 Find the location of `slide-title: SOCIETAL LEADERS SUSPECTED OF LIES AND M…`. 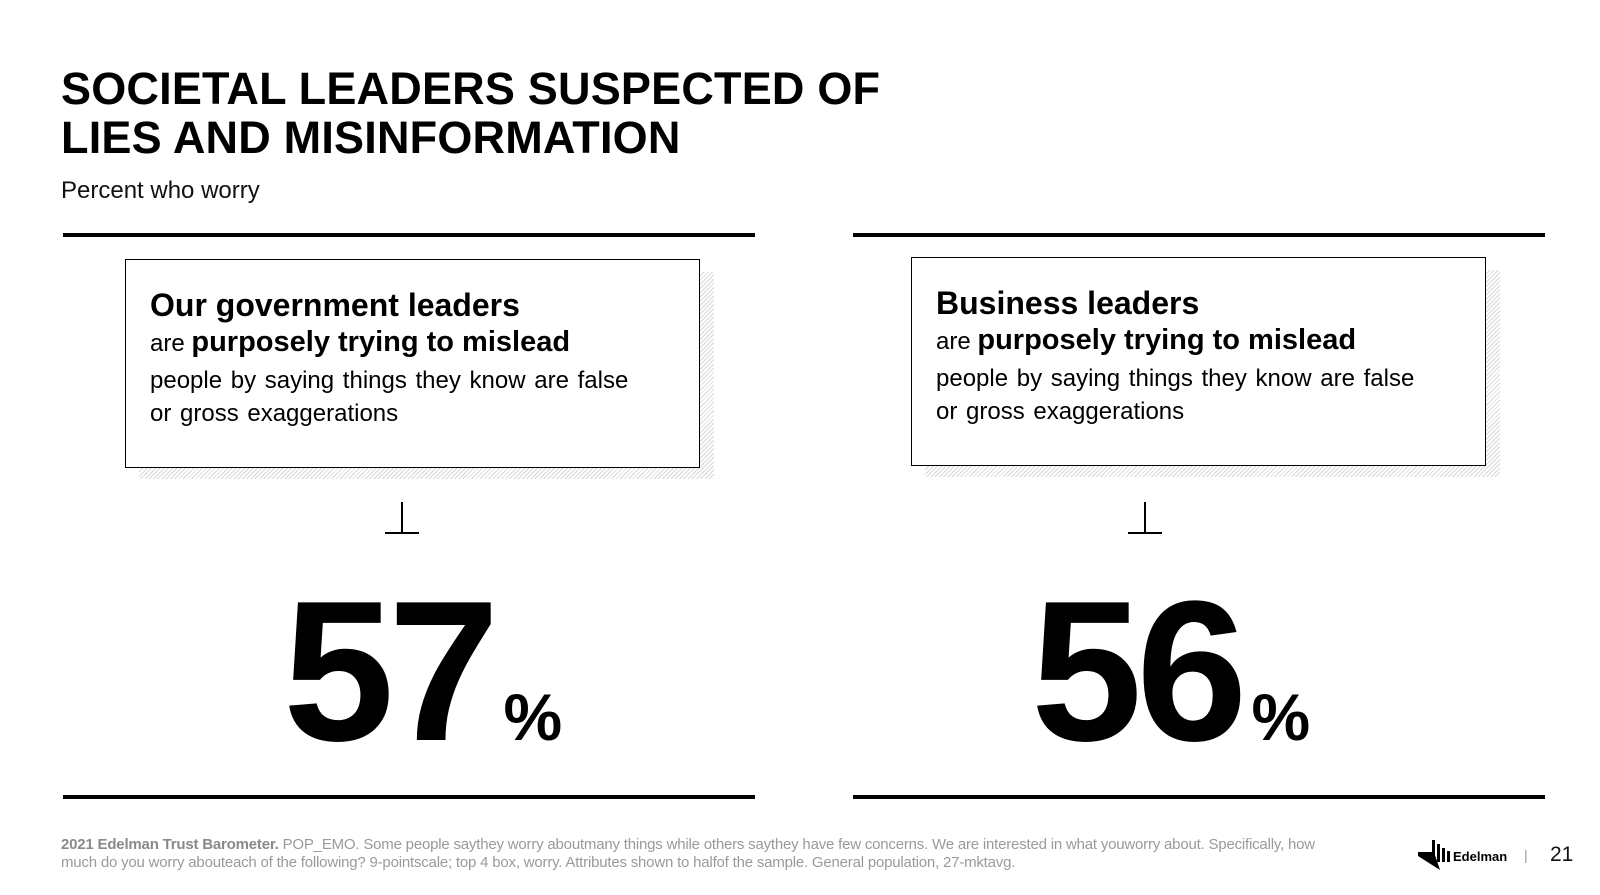

slide-title: SOCIETAL LEADERS SUSPECTED OF LIES AND M… is located at coordinates (470, 113).